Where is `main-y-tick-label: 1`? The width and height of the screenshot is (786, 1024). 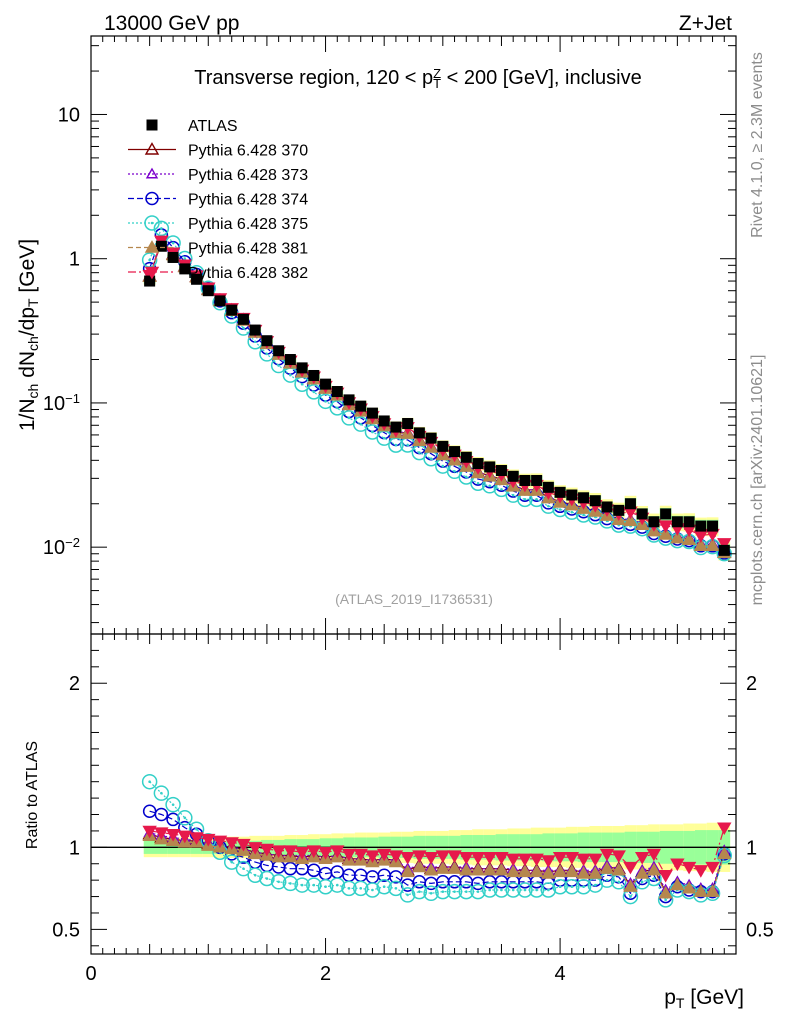
main-y-tick-label: 1 is located at coordinates (74, 260).